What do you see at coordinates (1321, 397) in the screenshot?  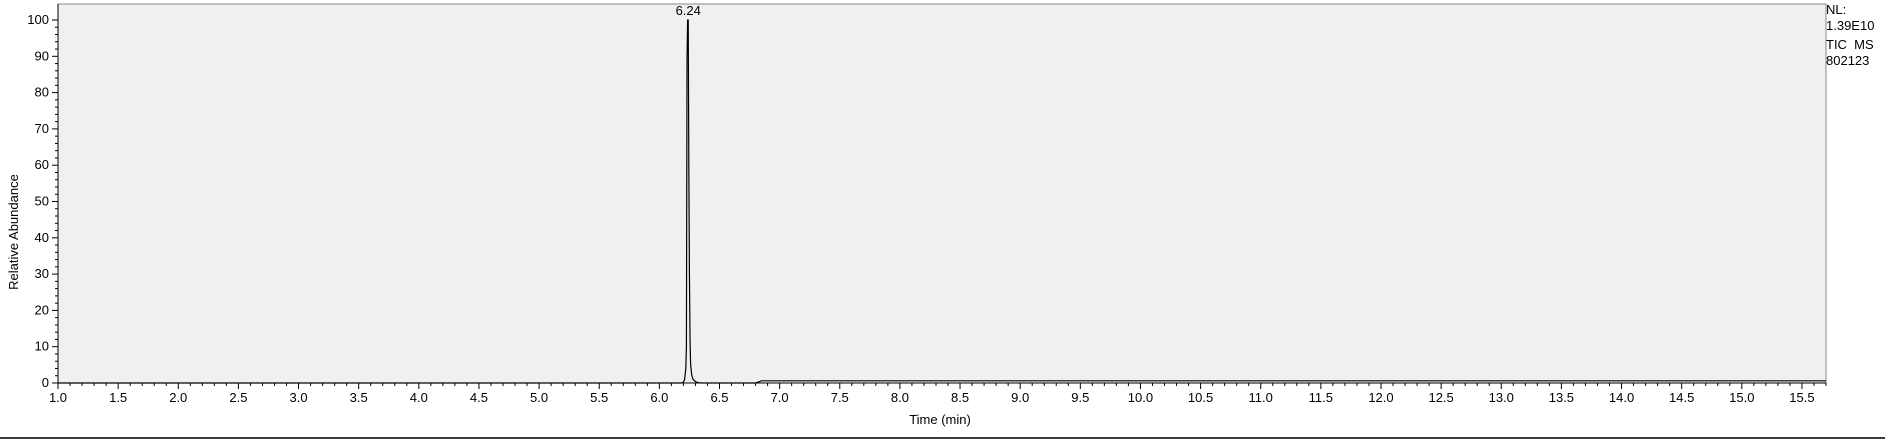 I see `x-tick-label: 11.5` at bounding box center [1321, 397].